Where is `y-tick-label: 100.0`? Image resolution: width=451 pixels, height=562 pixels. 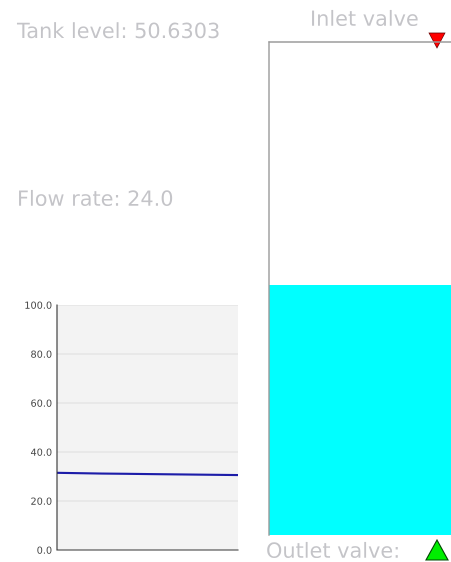
y-tick-label: 100.0 is located at coordinates (38, 305).